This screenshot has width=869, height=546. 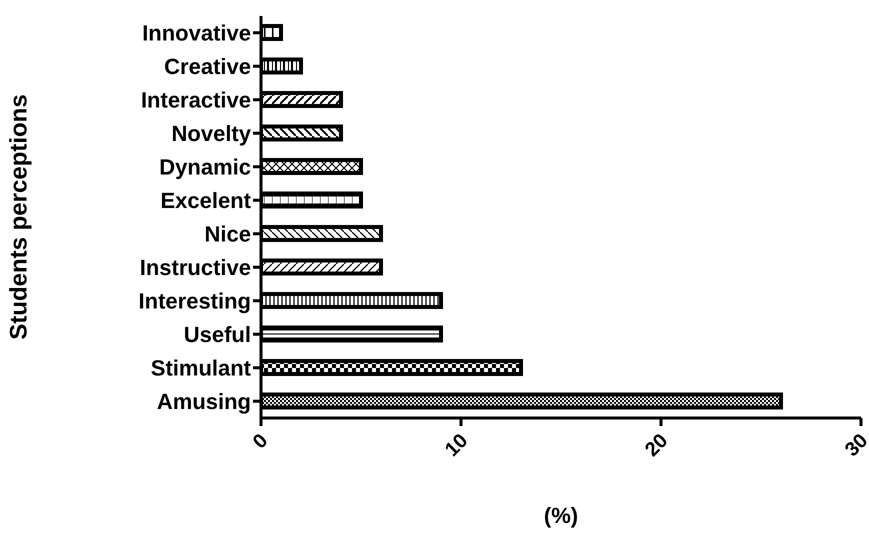 What do you see at coordinates (203, 401) in the screenshot?
I see `y-tick-label: Amusing` at bounding box center [203, 401].